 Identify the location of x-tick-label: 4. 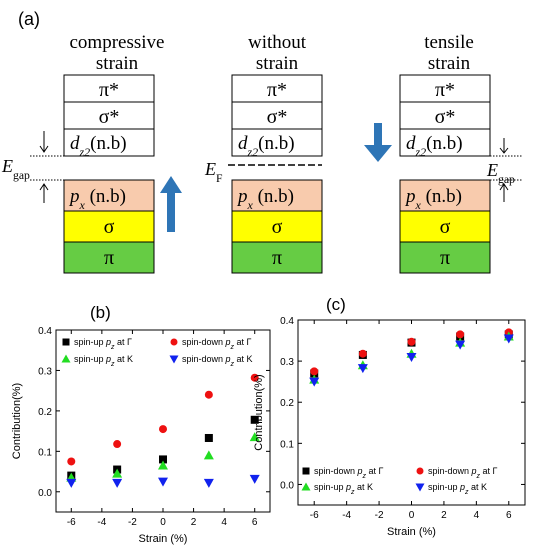
(224, 522).